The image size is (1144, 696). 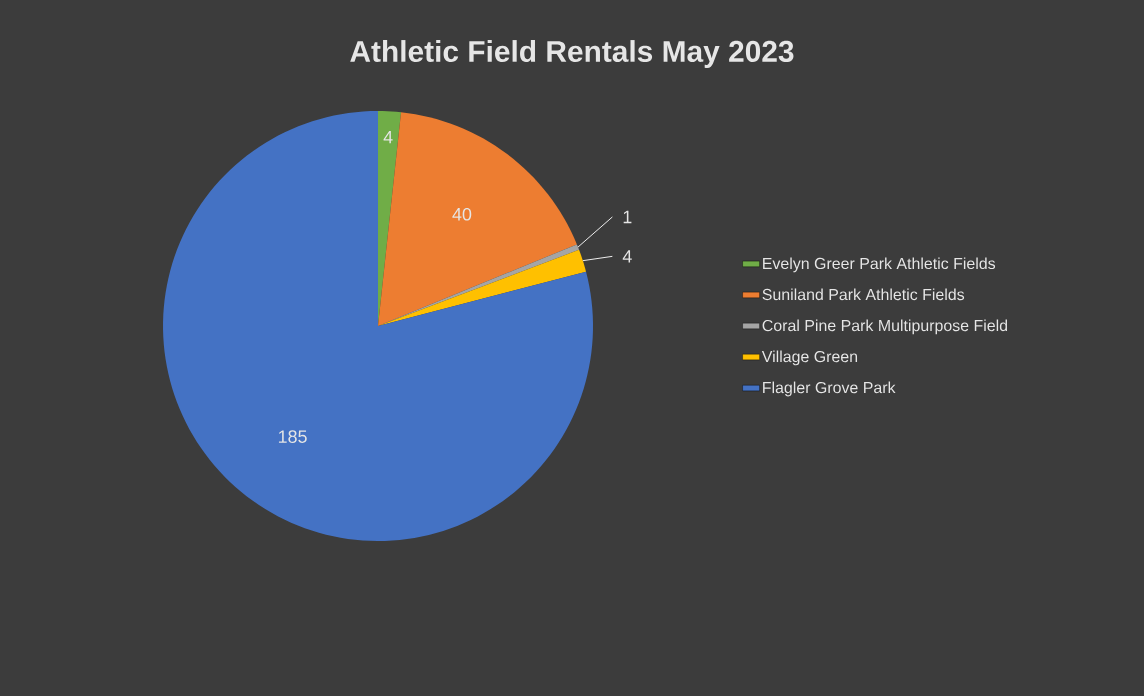 I want to click on legend-label: Evelyn Greer Park Athletic Fields, so click(x=879, y=265).